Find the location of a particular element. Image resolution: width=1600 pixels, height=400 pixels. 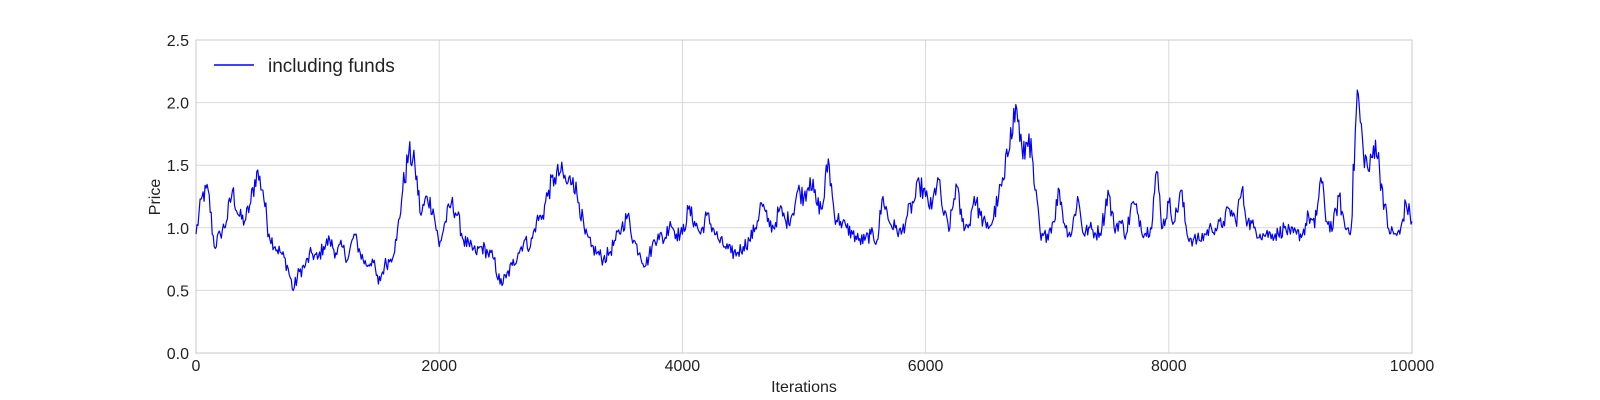

x-axis-label: Iterations is located at coordinates (804, 387).